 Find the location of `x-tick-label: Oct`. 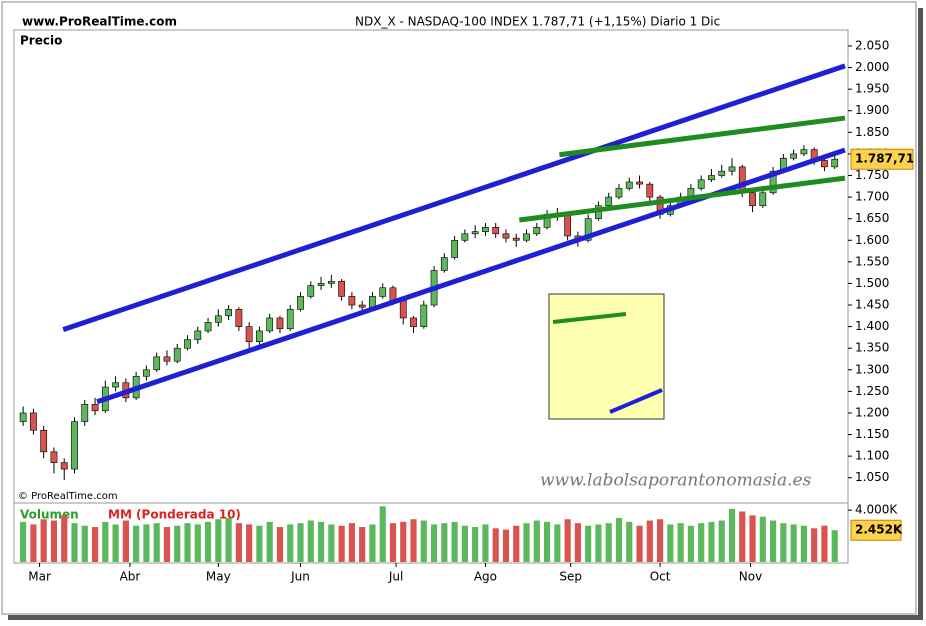

x-tick-label: Oct is located at coordinates (660, 577).